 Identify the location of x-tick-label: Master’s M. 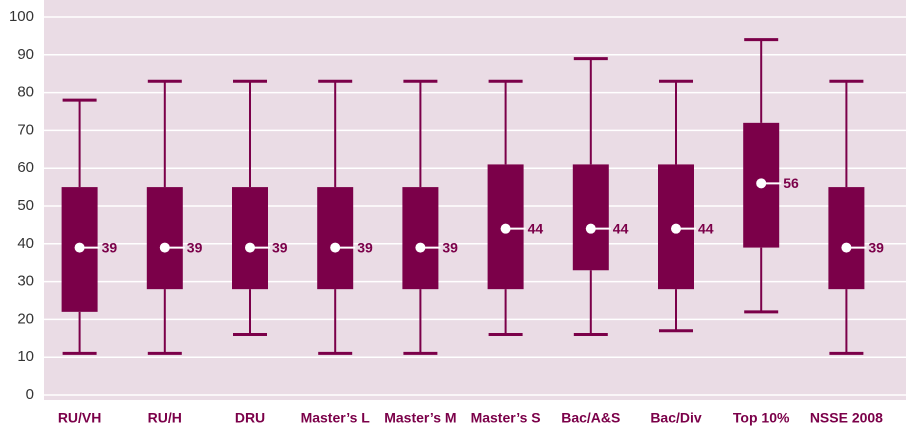
(420, 418).